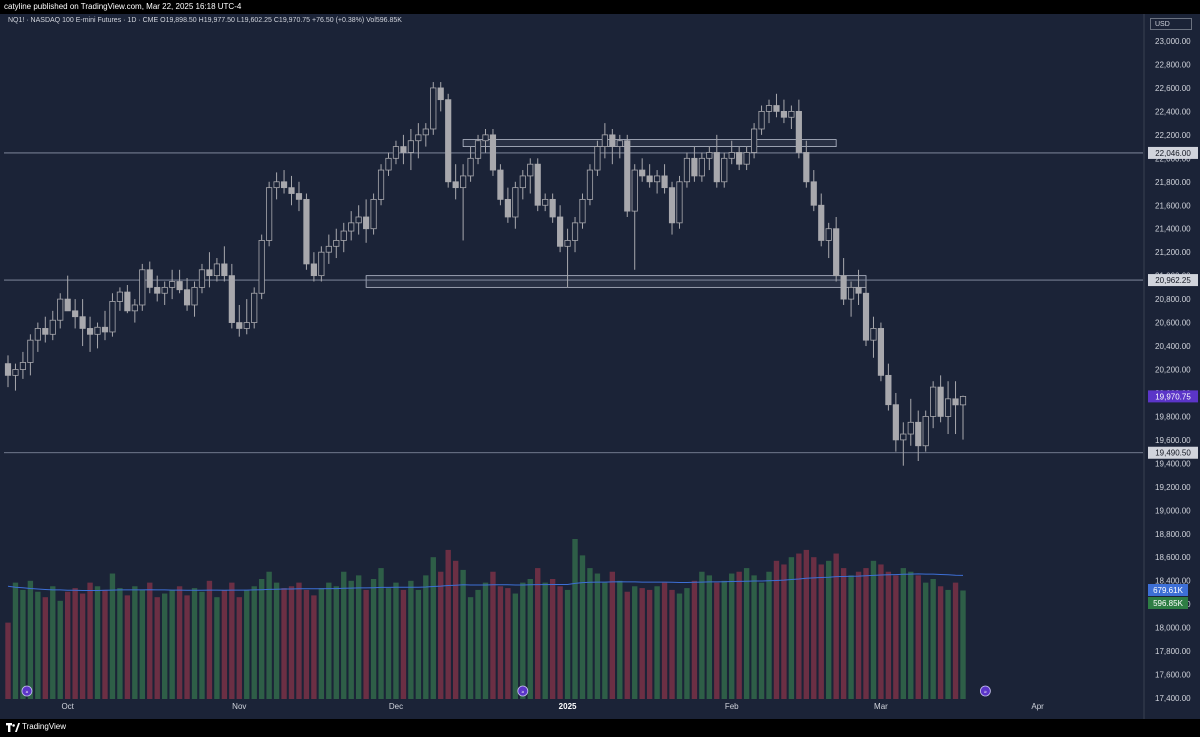 The height and width of the screenshot is (737, 1200). I want to click on level-badge-label: 22,046.00, so click(1173, 153).